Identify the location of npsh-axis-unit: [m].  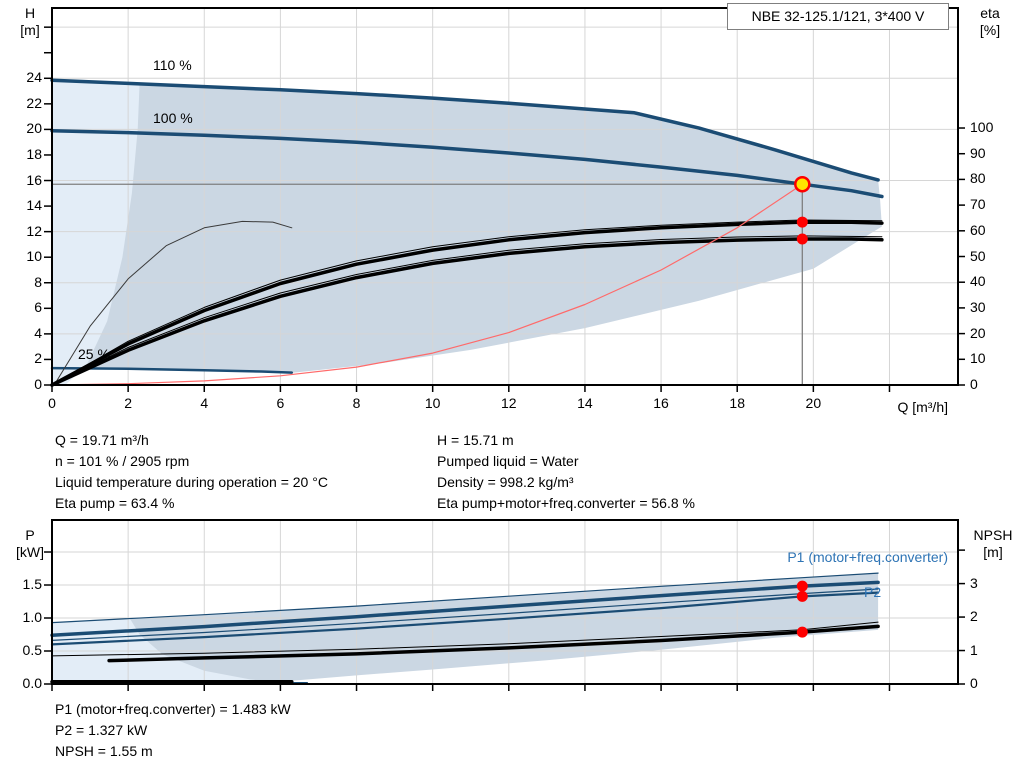
(993, 552).